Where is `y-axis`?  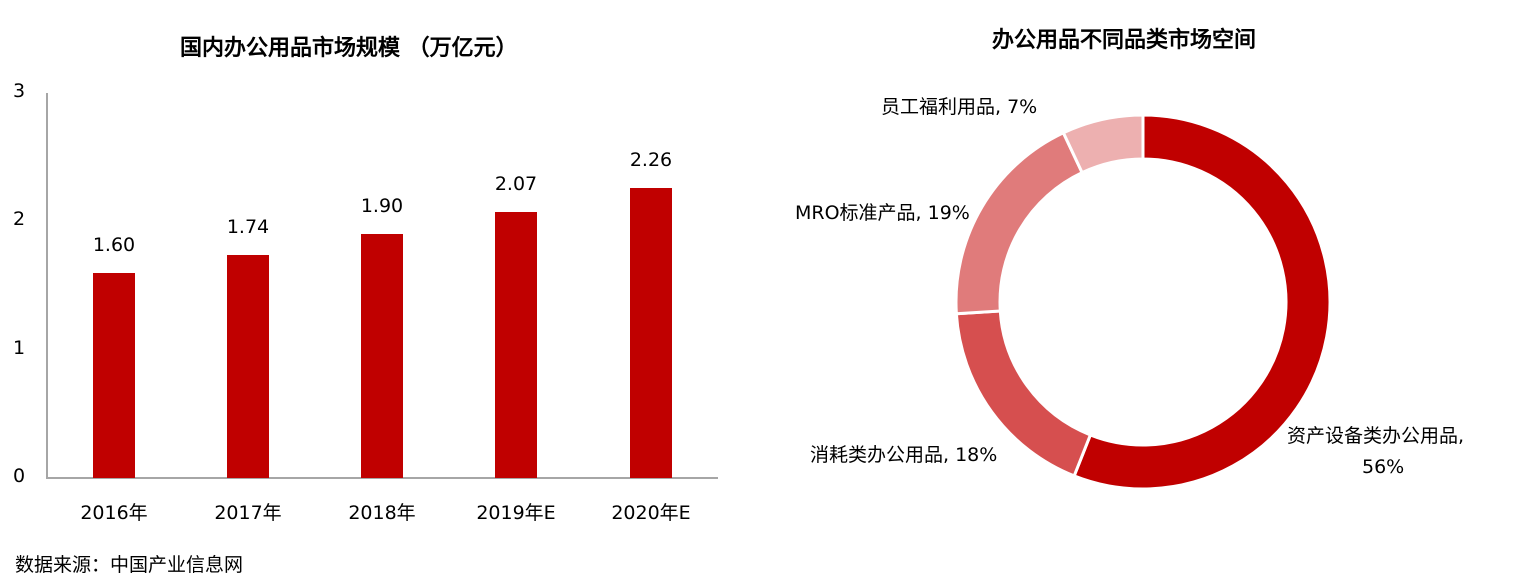
y-axis is located at coordinates (47, 286).